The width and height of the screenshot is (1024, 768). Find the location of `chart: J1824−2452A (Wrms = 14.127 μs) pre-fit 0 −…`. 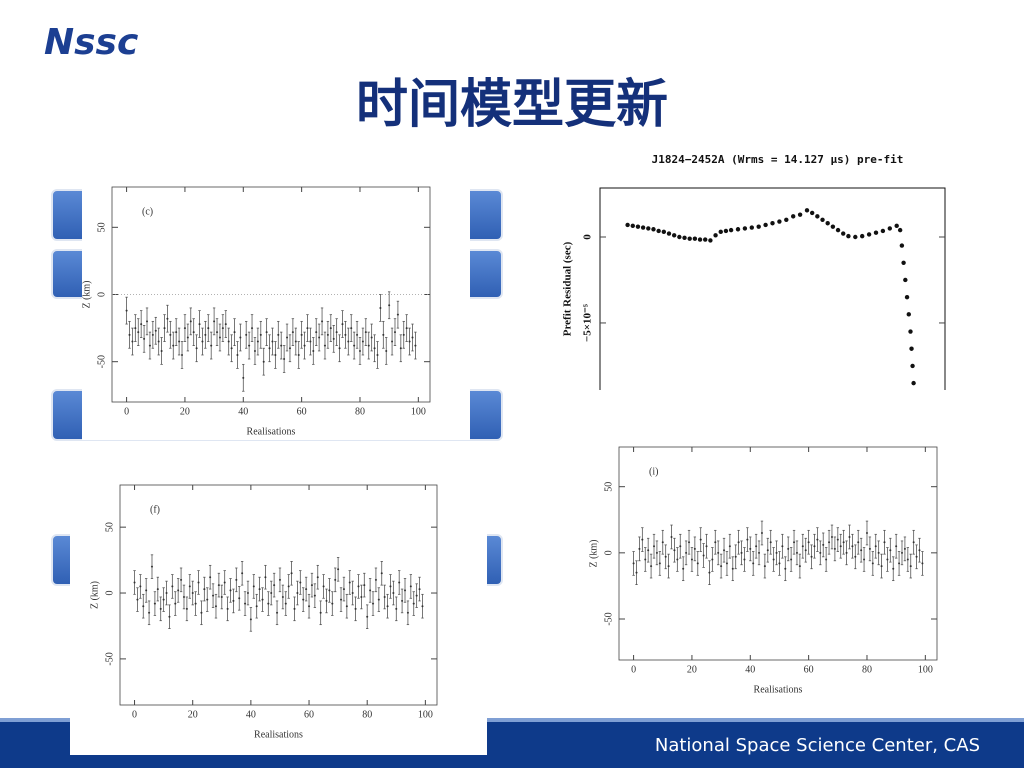

chart: J1824−2452A (Wrms = 14.127 μs) pre-fit 0 −… is located at coordinates (760, 272).